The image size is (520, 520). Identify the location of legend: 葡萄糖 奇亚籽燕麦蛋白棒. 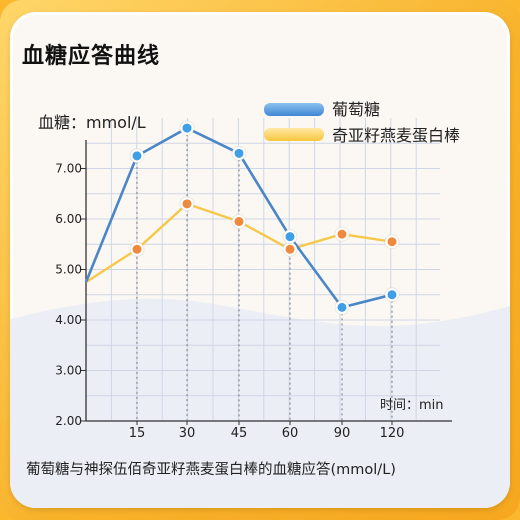
(362, 122).